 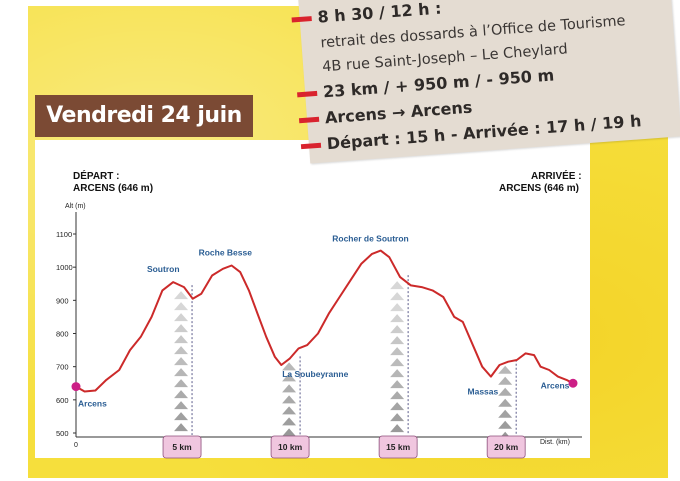 I want to click on x-axis-label: Dist. (km), so click(x=555, y=442).